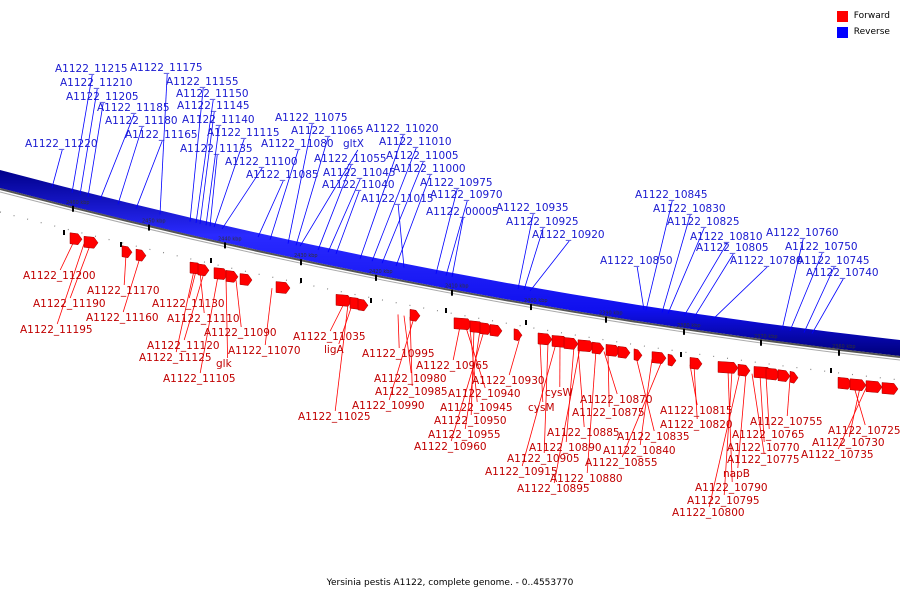 Image resolution: width=900 pixels, height=600 pixels. Describe the element at coordinates (470, 421) in the screenshot. I see `forward-gene-label: A1122_10950` at that location.